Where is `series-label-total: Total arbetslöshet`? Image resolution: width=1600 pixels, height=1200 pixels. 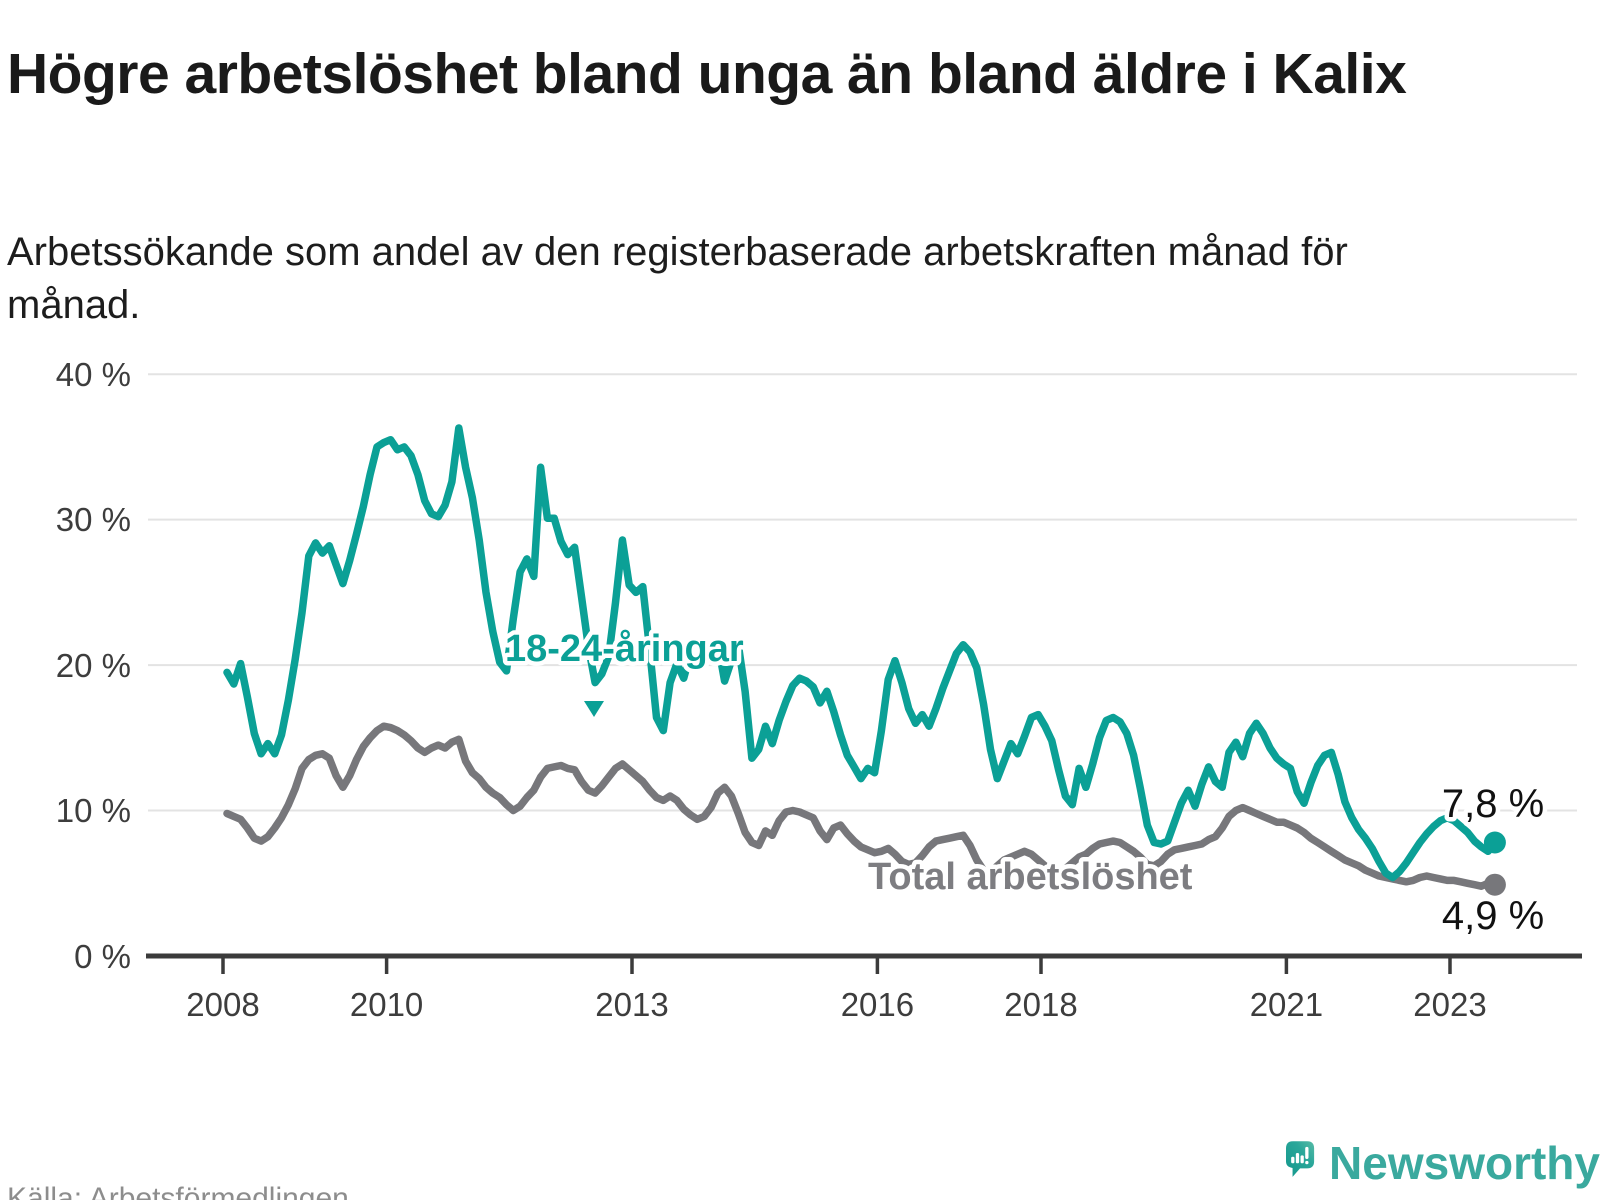 series-label-total: Total arbetslöshet is located at coordinates (1030, 877).